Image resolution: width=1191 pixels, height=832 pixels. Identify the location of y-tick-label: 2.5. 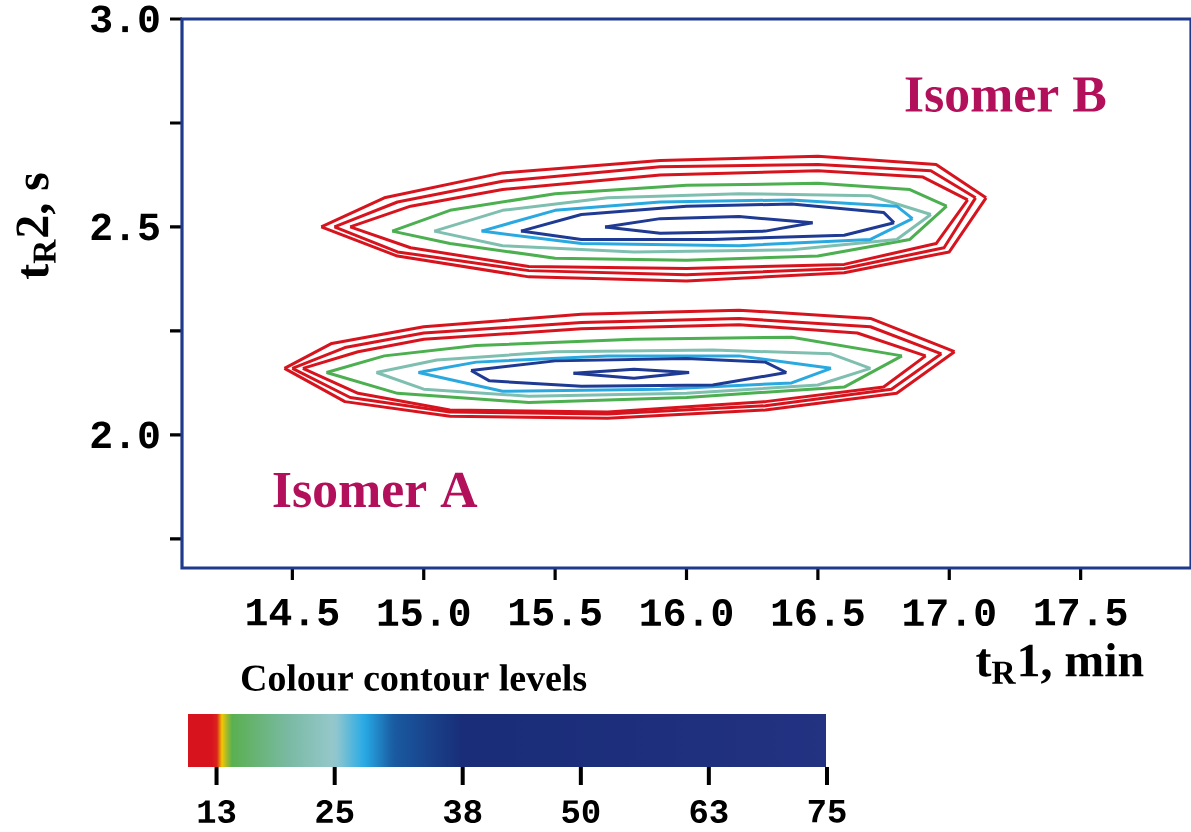
(125, 227).